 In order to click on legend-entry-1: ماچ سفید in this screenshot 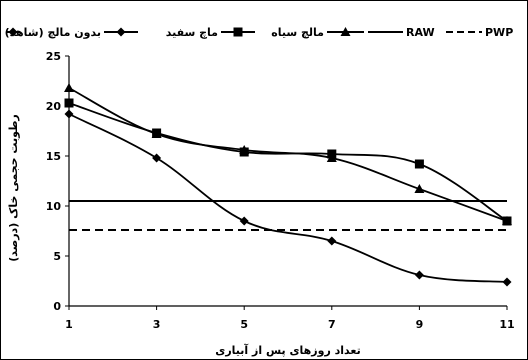, I will do `click(210, 33)`.